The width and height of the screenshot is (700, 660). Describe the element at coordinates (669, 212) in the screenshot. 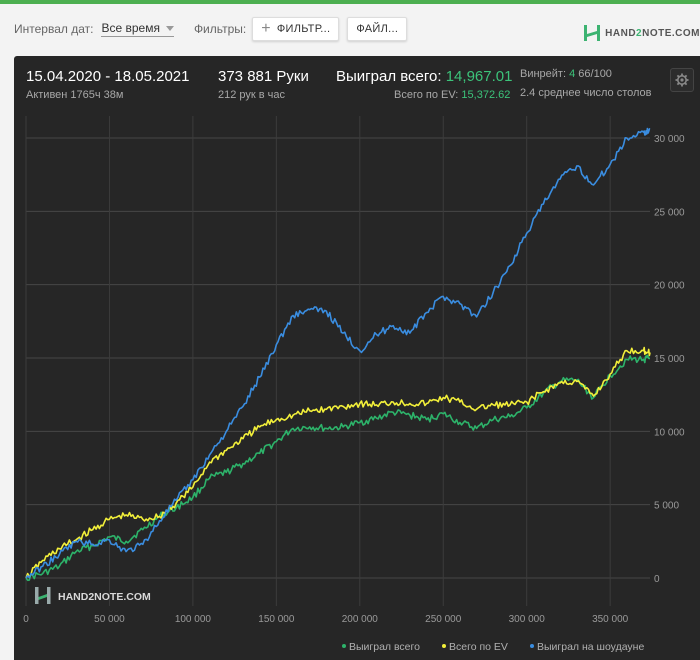

I see `y-tick-label: 25 000` at that location.